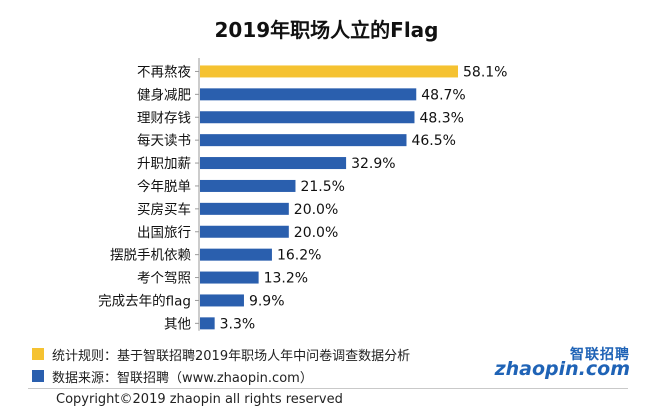 The width and height of the screenshot is (653, 416). I want to click on note-row-method: 统计规则：基于智联招聘2019年职场人年中问卷调查数据分析, so click(221, 354).